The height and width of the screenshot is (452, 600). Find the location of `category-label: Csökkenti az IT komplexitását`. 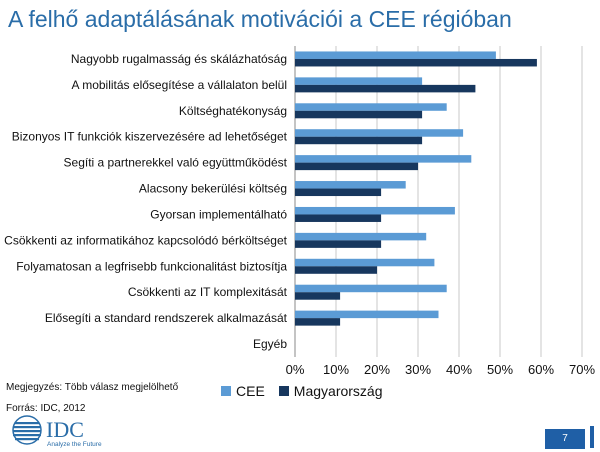

category-label: Csökkenti az IT komplexitását is located at coordinates (208, 292).